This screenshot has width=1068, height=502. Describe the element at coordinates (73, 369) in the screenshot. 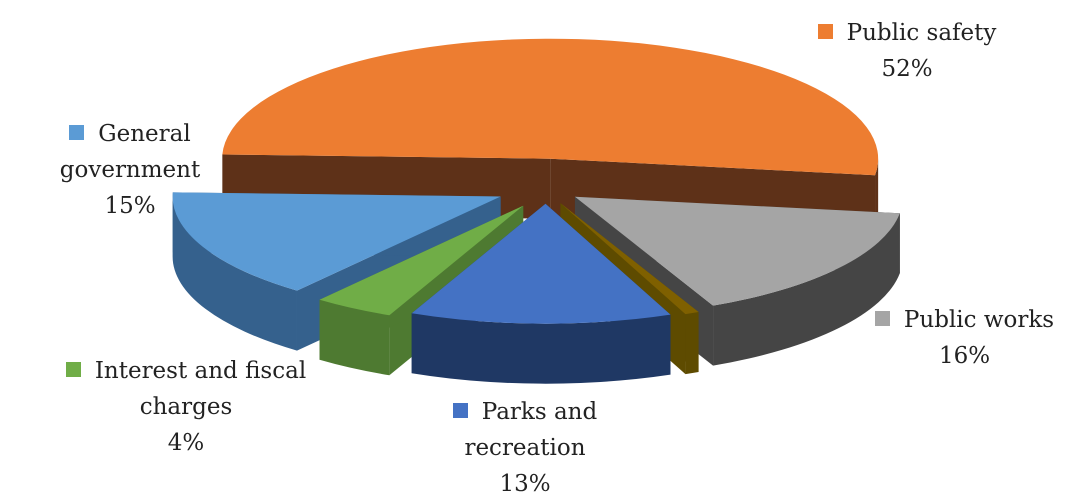

I see `swatch-interest-fiscal` at that location.